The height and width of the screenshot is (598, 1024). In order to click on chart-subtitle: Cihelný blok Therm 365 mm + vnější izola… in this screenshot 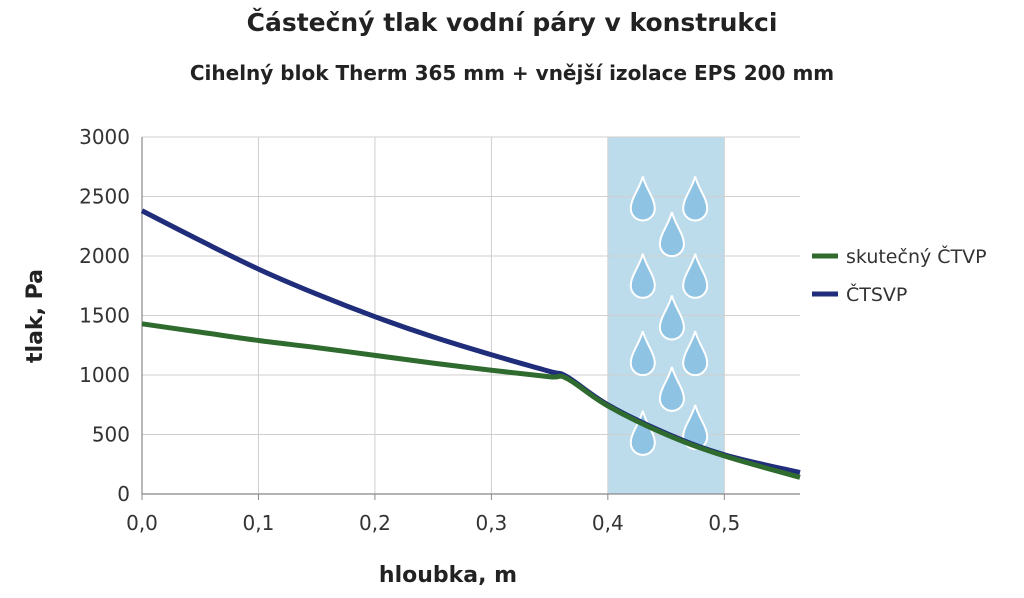, I will do `click(512, 73)`.